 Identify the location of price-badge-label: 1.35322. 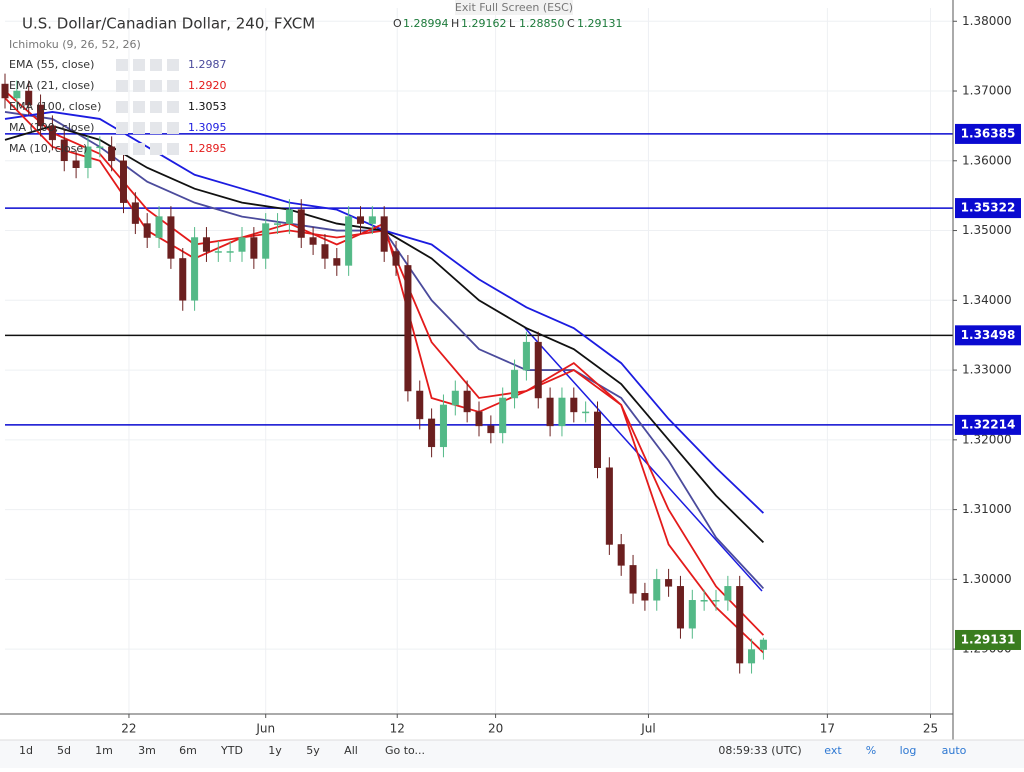
(988, 208).